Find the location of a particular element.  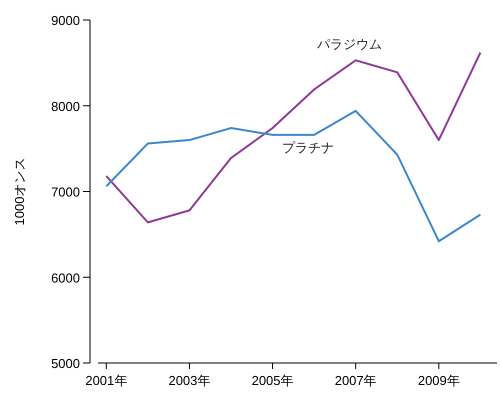

series-label: パラジウム is located at coordinates (349, 44).